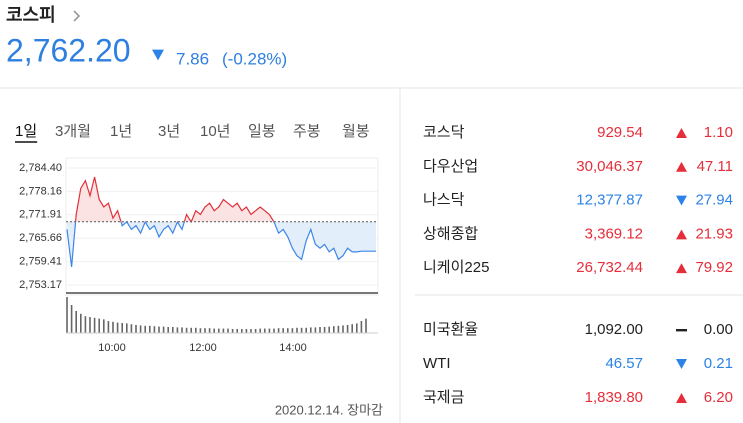 Image resolution: width=743 pixels, height=423 pixels. Describe the element at coordinates (681, 364) in the screenshot. I see `down-arrow` at that location.